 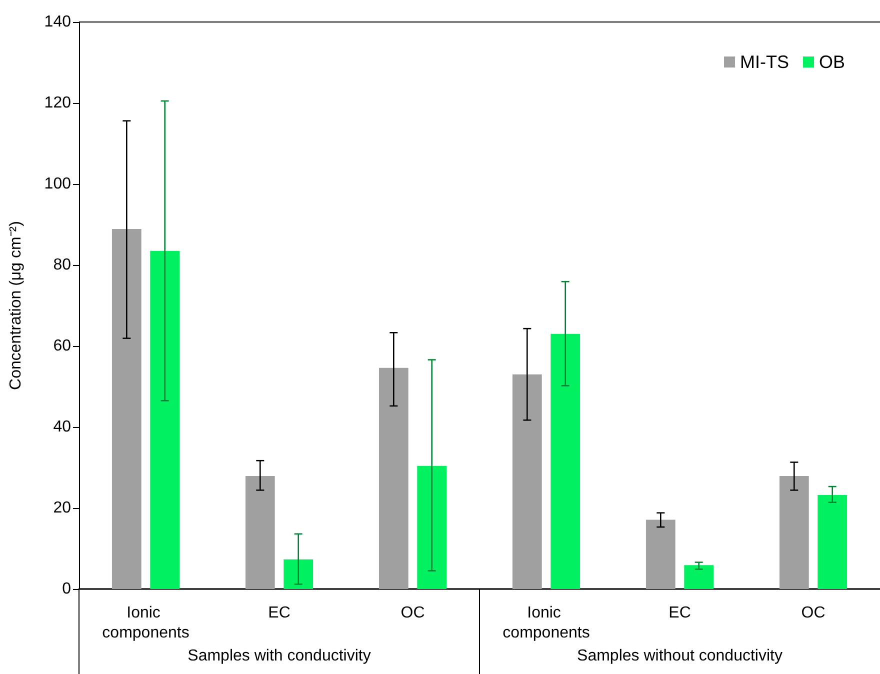 I want to click on y-tick-label: 140, so click(x=58, y=22).